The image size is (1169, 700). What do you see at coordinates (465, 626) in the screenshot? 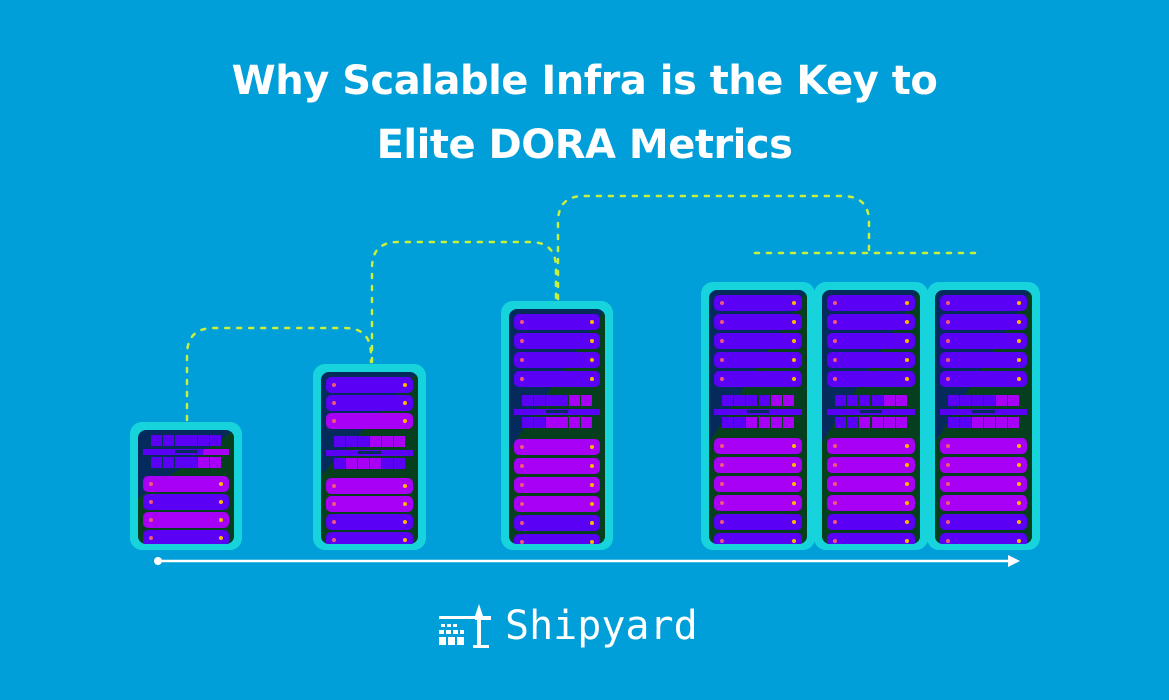
I see `shipyard-crane-logo-icon` at bounding box center [465, 626].